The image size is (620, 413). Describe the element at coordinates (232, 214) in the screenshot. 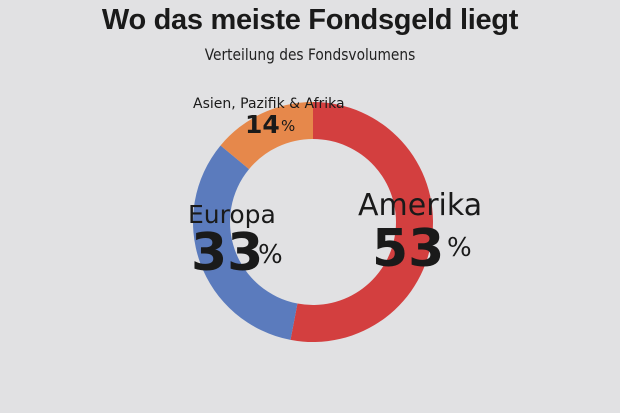

I see `slice-label-europa: Europa` at that location.